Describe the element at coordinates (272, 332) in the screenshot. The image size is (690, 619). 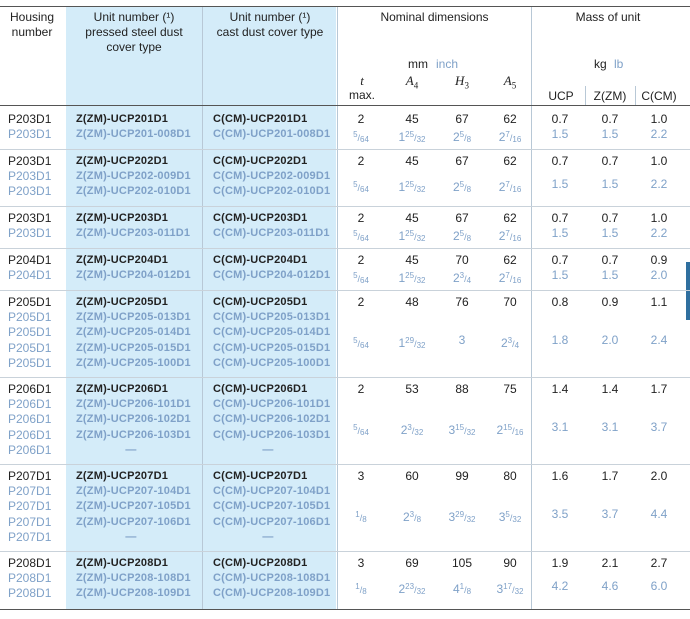
I see `cast-unit-number: C(CM)-UCP205-014D1` at that location.